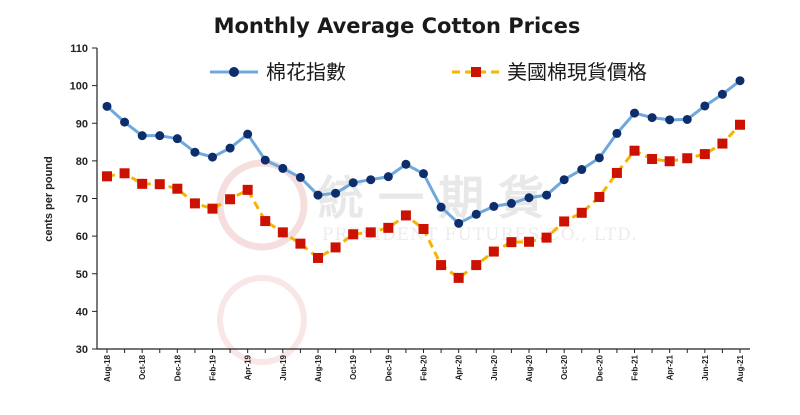 The height and width of the screenshot is (415, 800). What do you see at coordinates (82, 237) in the screenshot?
I see `y-tick-label: 60` at bounding box center [82, 237].